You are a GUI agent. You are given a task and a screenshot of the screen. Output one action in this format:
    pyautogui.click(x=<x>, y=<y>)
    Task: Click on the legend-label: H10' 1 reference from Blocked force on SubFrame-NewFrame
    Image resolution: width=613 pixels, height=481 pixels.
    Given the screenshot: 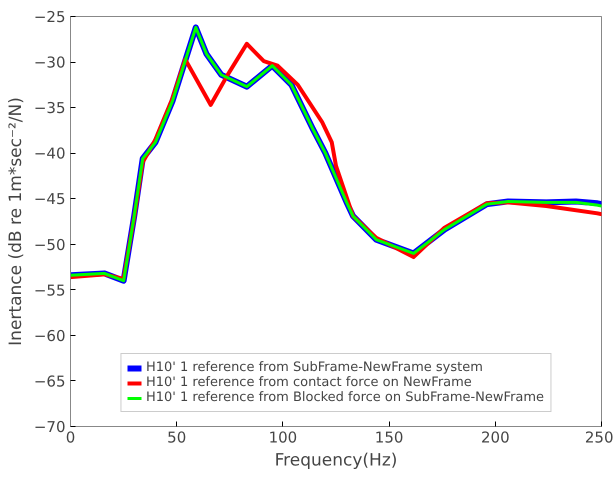 What is the action you would take?
    pyautogui.click(x=345, y=397)
    